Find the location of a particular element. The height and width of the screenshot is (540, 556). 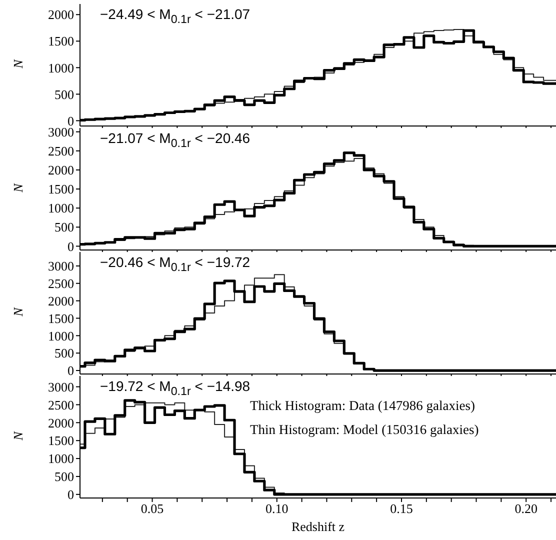

annotation: Thin Histogram: Model (150316 galaxies) is located at coordinates (364, 430).